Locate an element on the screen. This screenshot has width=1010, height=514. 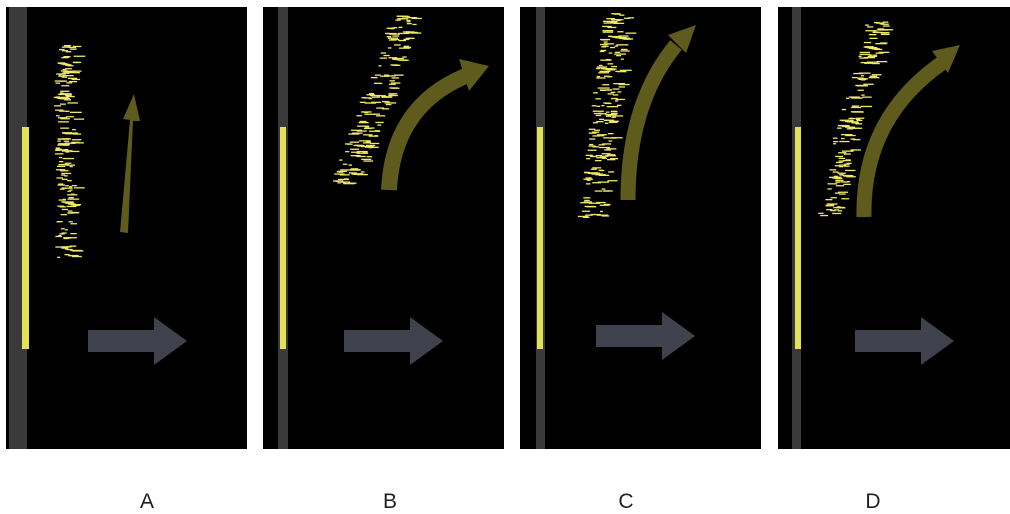
caption-b: B is located at coordinates (390, 502).